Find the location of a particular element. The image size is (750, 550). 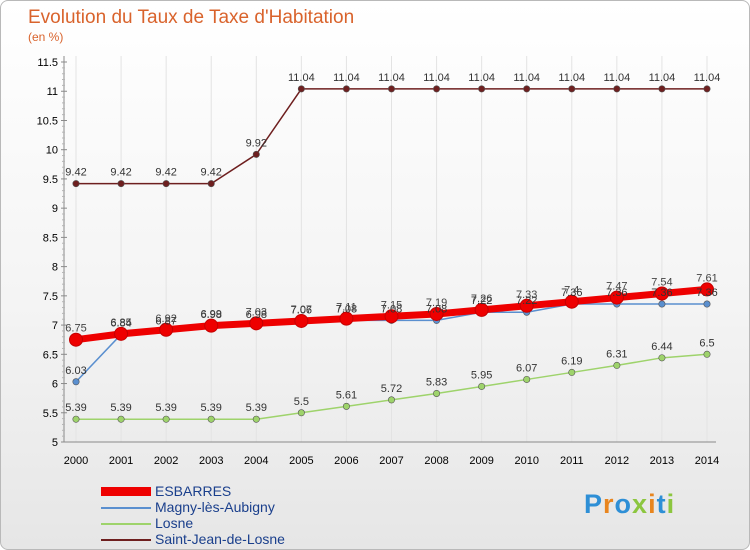

data-label-saint-jean-de-losne-2013: 11.04 is located at coordinates (662, 78).